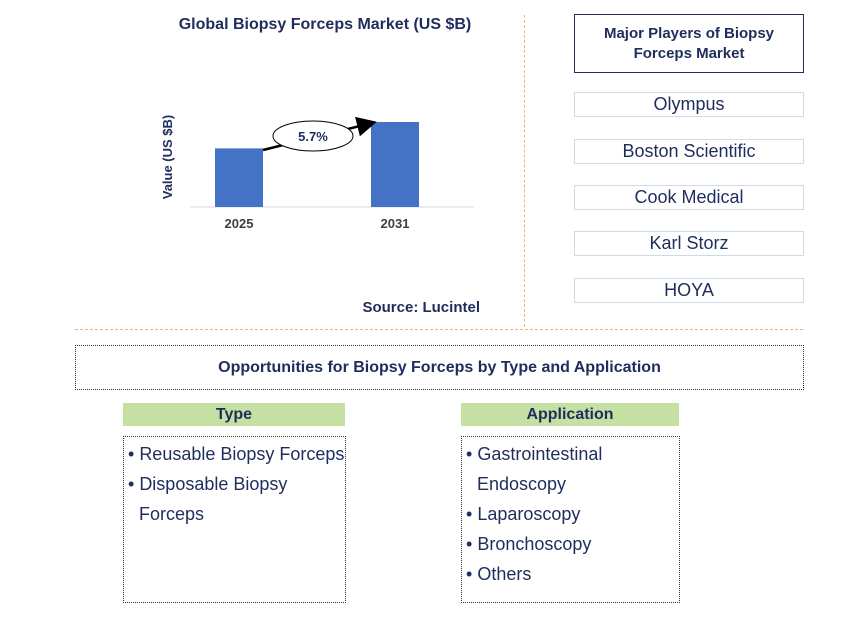 The width and height of the screenshot is (868, 622). Describe the element at coordinates (395, 164) in the screenshot. I see `bar-2031` at that location.